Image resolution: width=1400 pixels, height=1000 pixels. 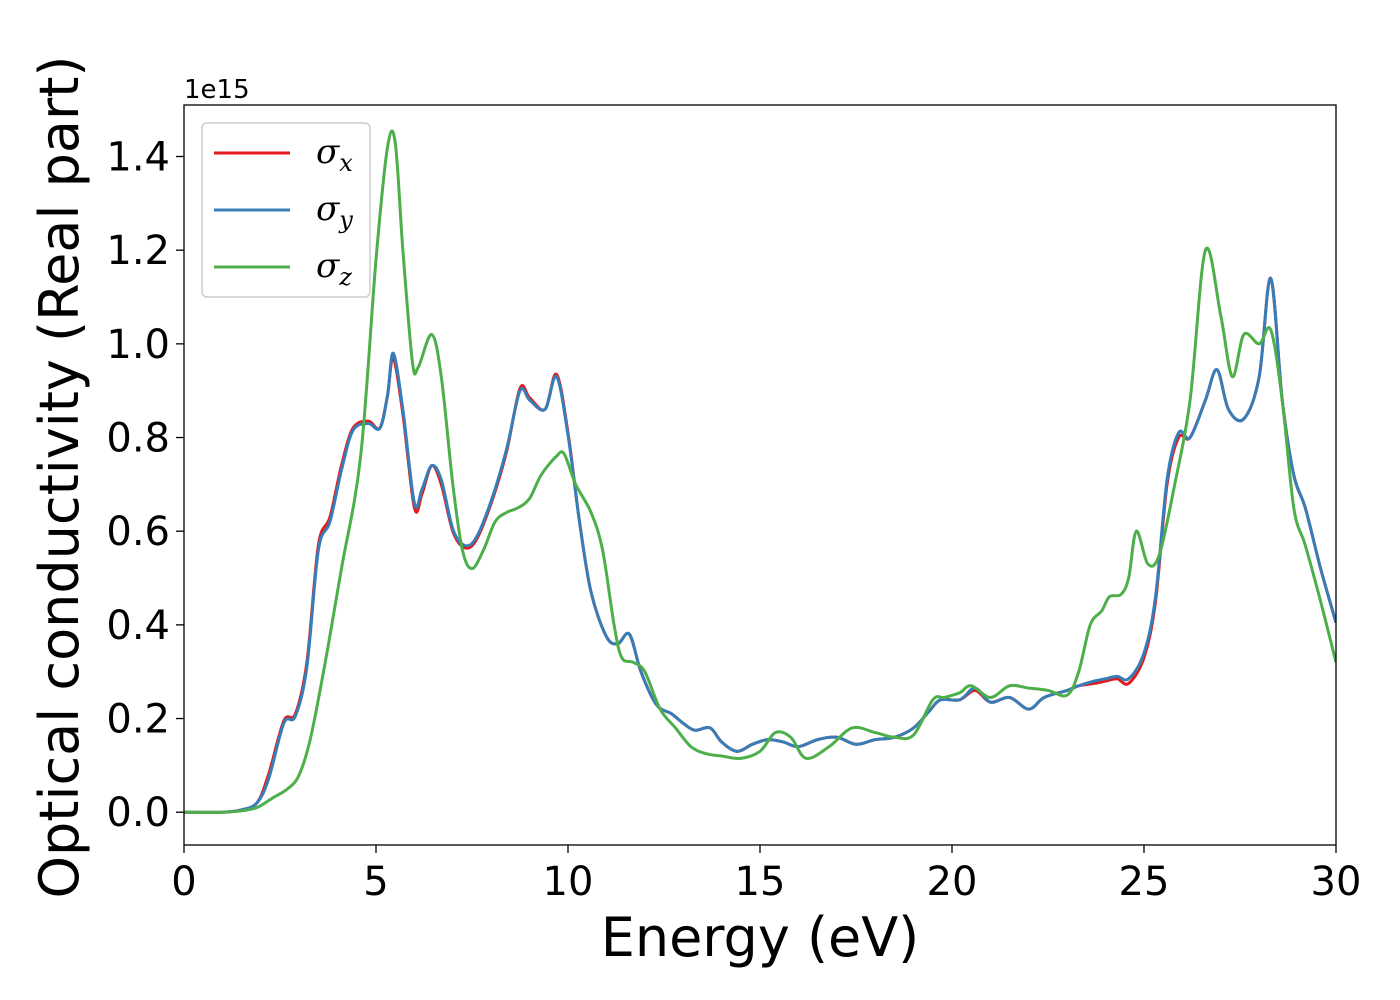 What do you see at coordinates (138, 626) in the screenshot?
I see `y-tick-label: 0.4` at bounding box center [138, 626].